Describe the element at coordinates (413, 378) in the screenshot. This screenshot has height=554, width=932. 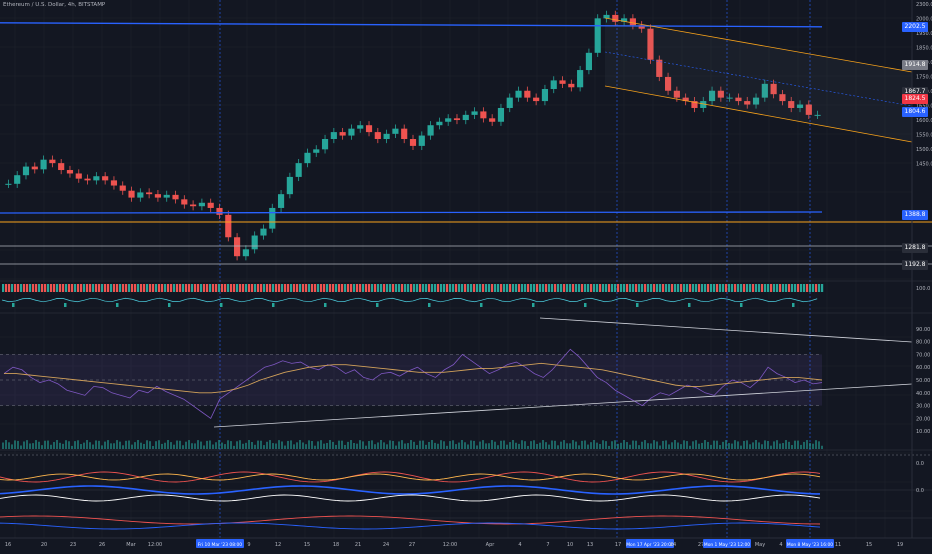
I see `rsi-ma-line` at that location.